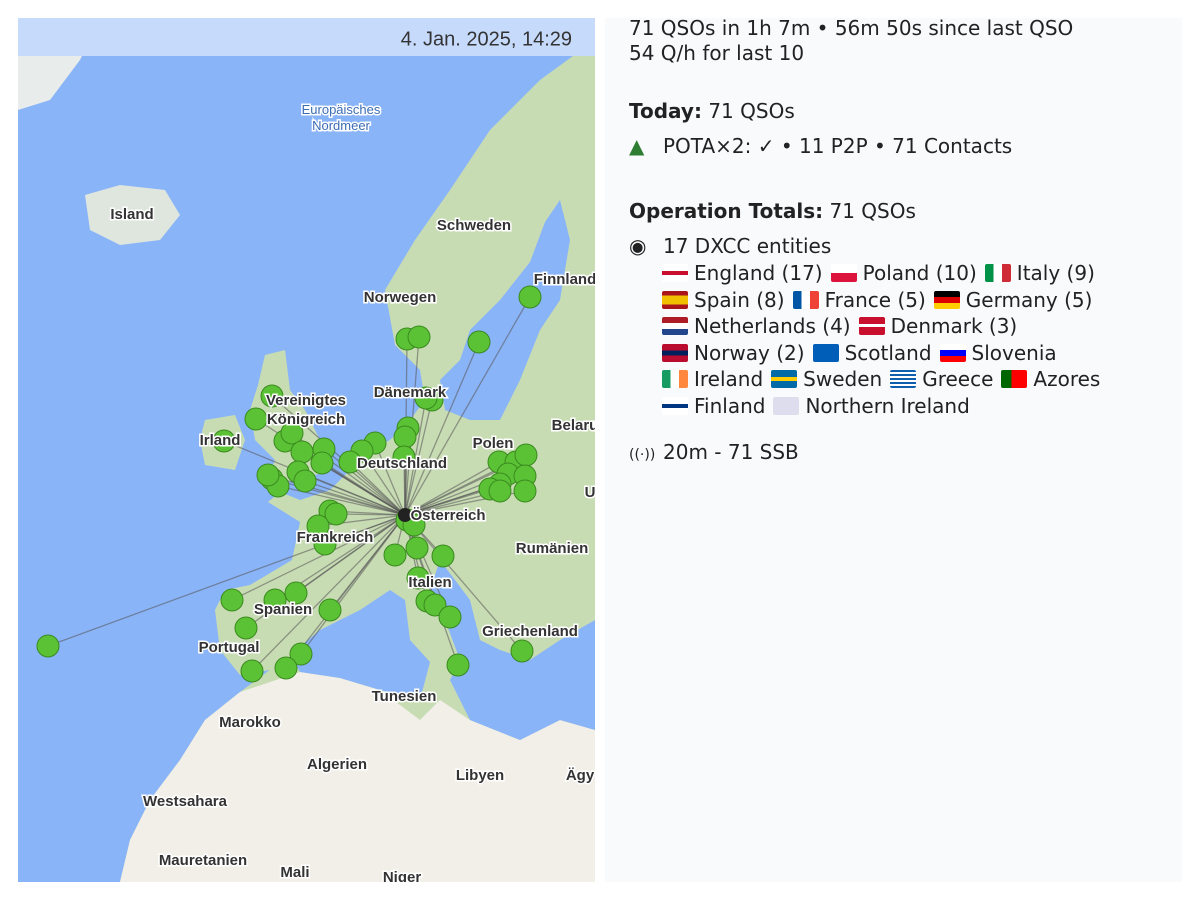 This screenshot has width=1200, height=900. Describe the element at coordinates (1067, 379) in the screenshot. I see `entity: Azores` at that location.